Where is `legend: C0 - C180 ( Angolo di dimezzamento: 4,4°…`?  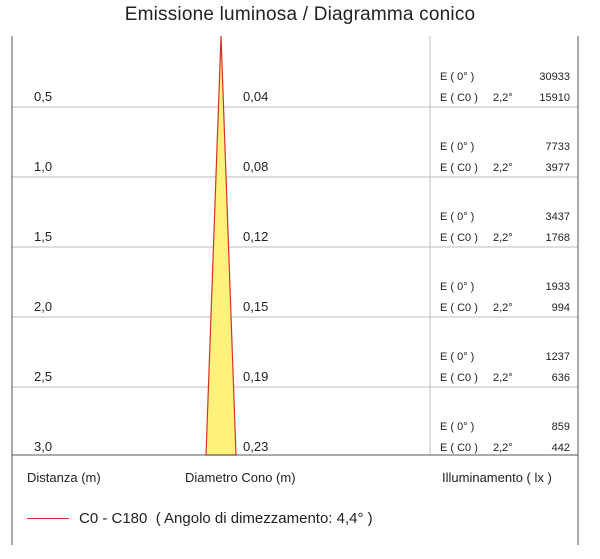
legend: C0 - C180 ( Angolo di dimezzamento: 4,4°… is located at coordinates (200, 518).